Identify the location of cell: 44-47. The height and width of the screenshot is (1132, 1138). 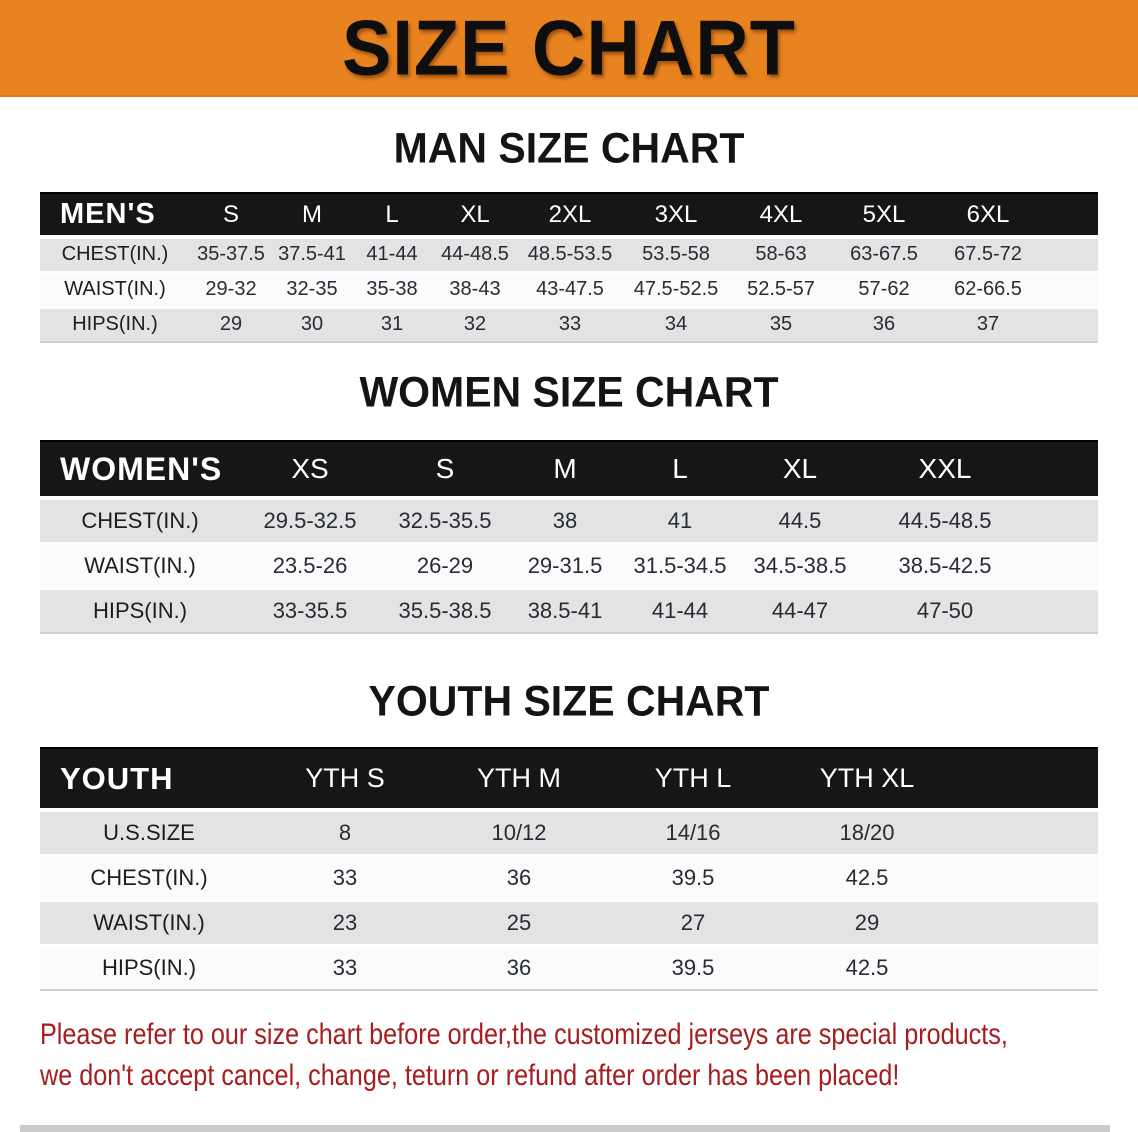
(800, 611).